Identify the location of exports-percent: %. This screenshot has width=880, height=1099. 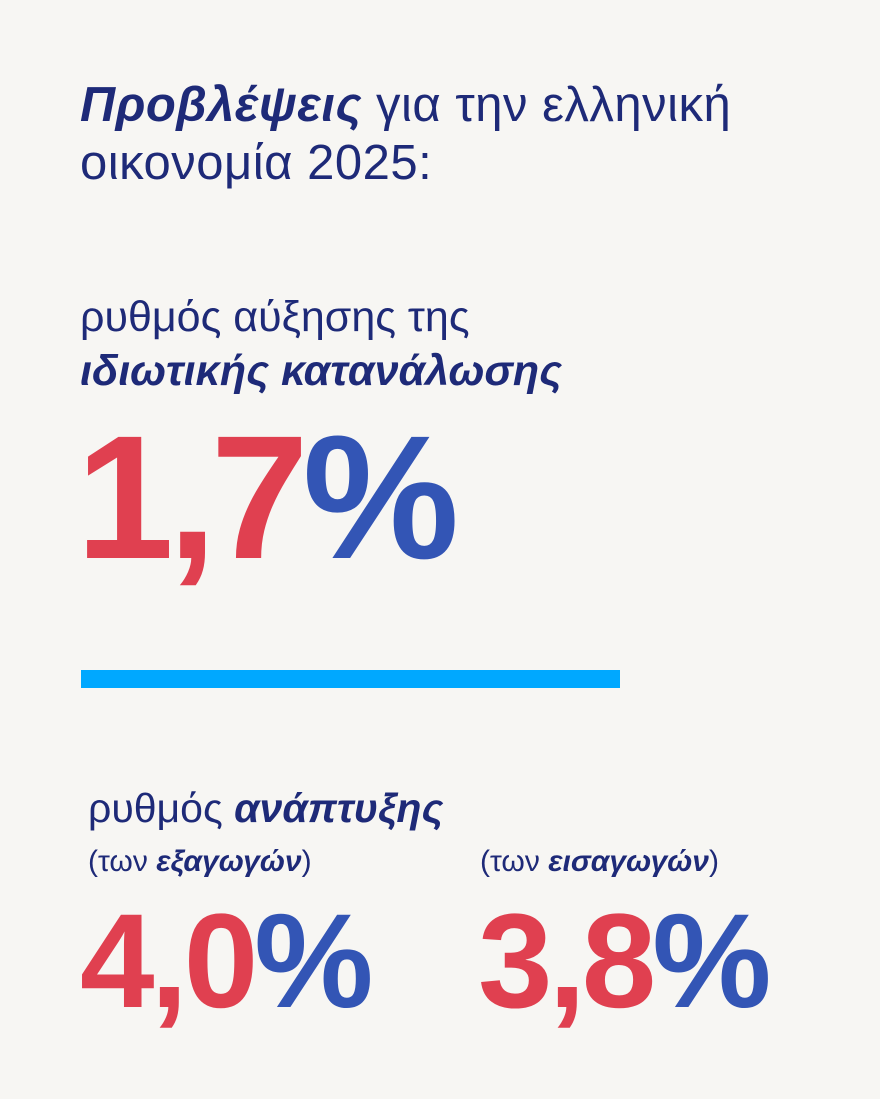
(313, 961).